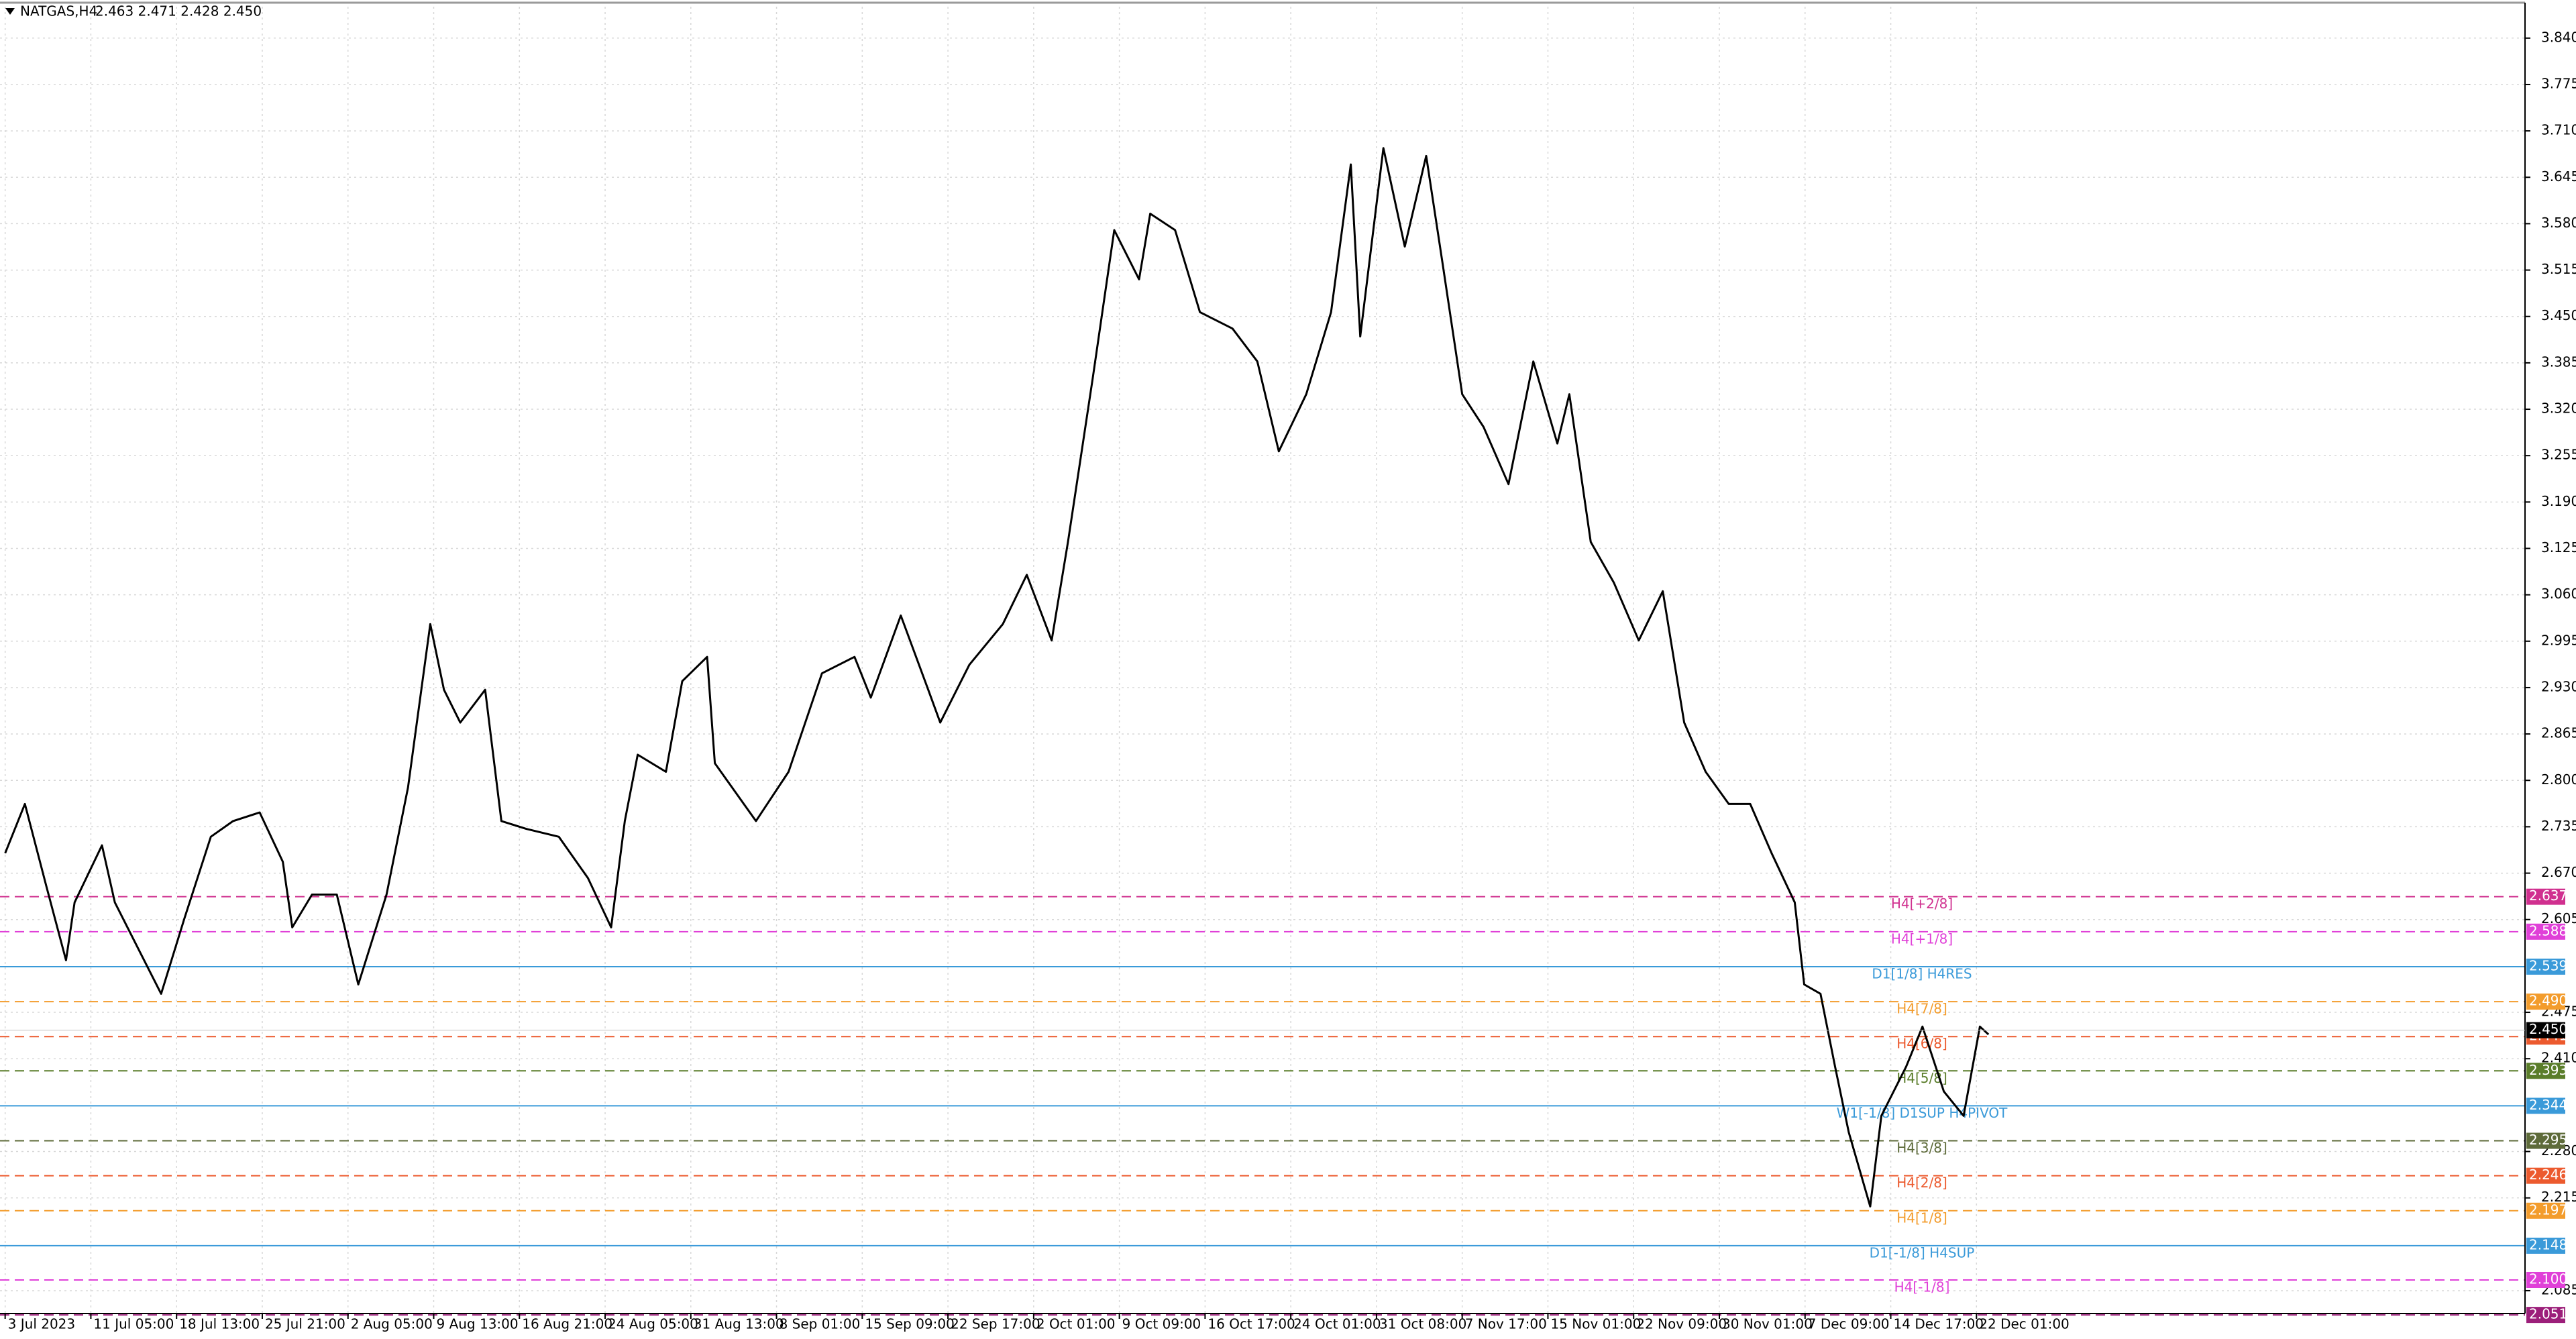 This screenshot has height=1339, width=2576. Describe the element at coordinates (2558, 1197) in the screenshot. I see `y-tick-label: 2.215` at that location.